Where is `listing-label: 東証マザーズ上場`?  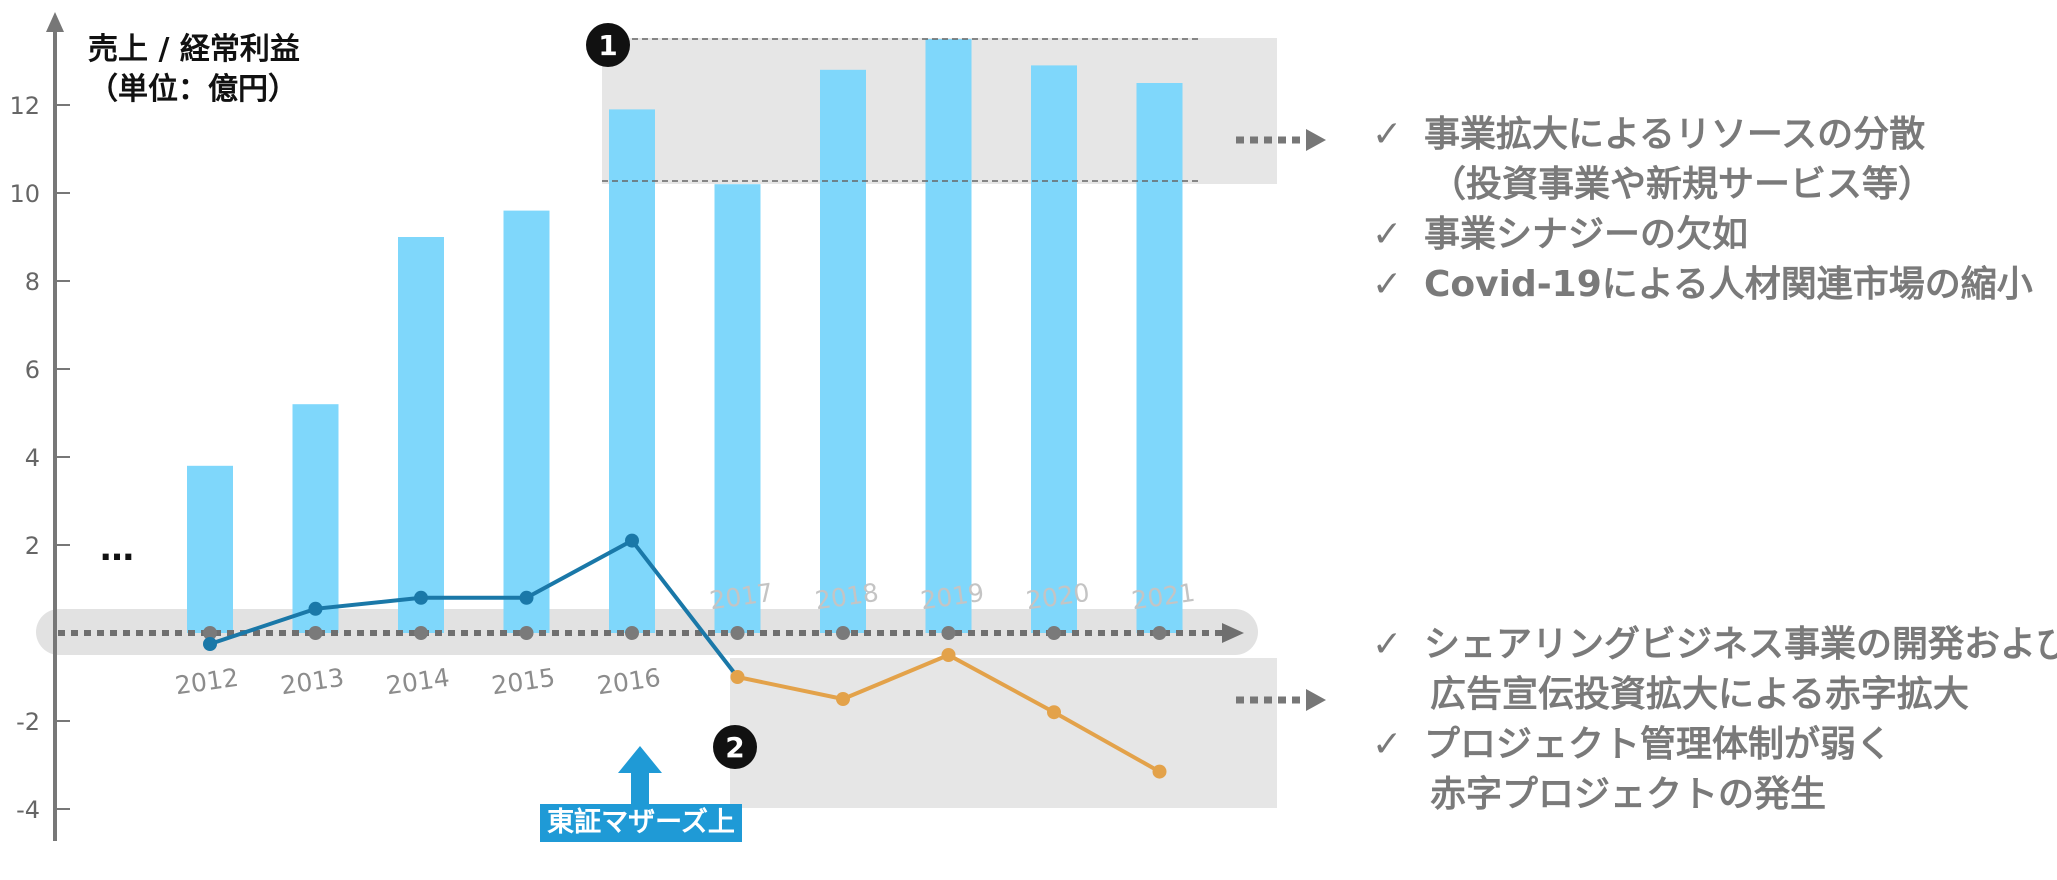
listing-label: 東証マザーズ上場 is located at coordinates (641, 840).